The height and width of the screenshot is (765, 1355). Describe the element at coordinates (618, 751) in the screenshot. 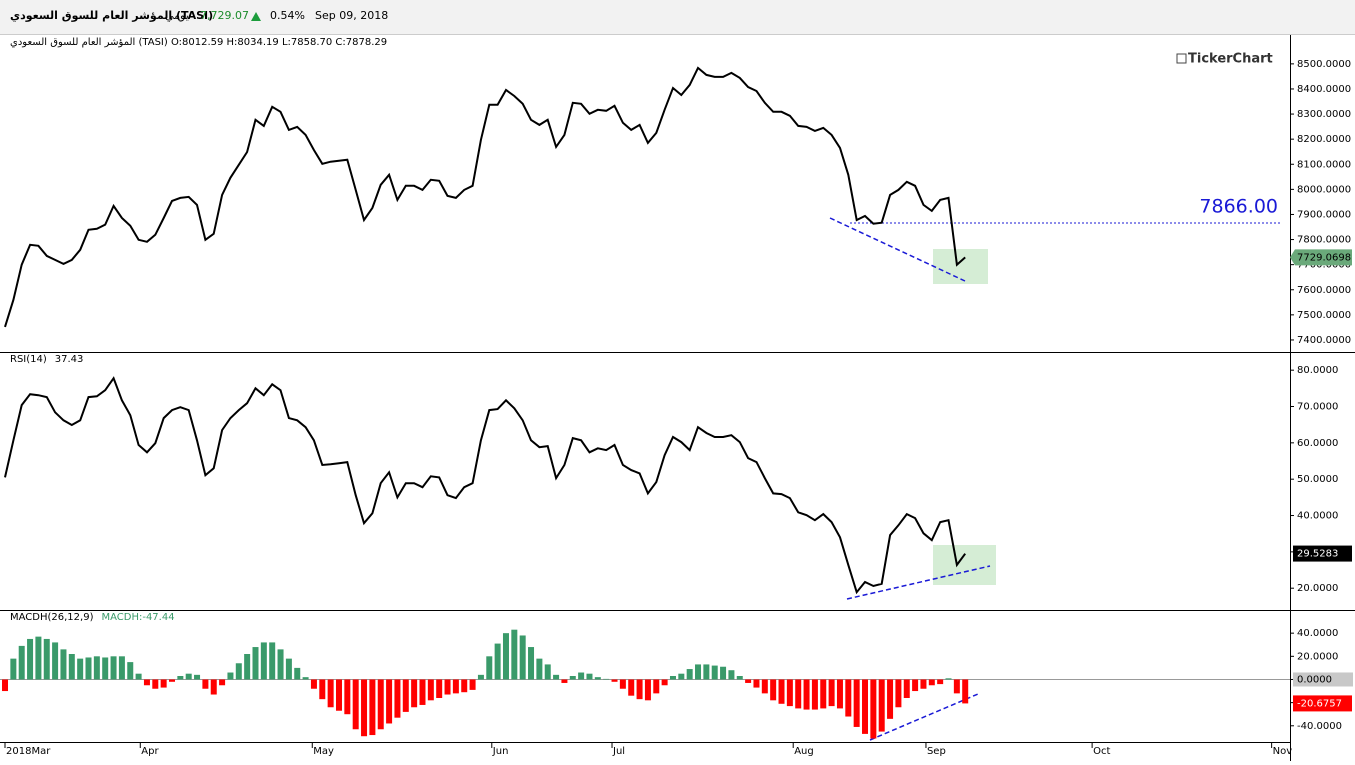

I see `x-tick-label: Jul` at that location.